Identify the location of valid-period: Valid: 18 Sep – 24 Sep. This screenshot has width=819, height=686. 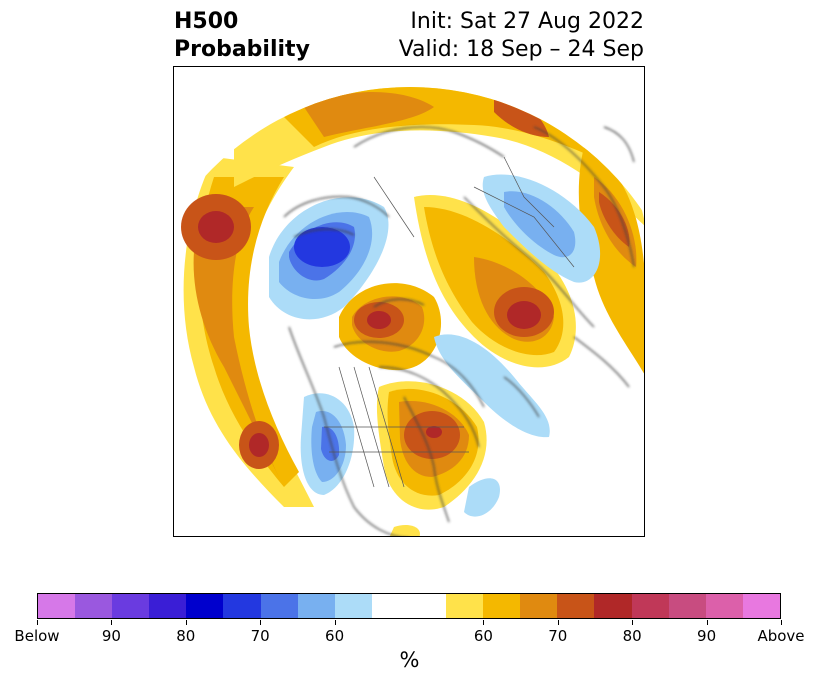
(521, 49).